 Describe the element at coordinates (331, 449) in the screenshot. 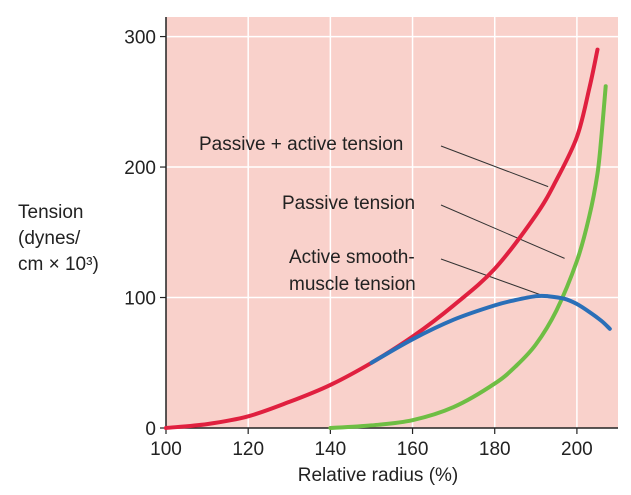

I see `x-tick-label: 140` at that location.